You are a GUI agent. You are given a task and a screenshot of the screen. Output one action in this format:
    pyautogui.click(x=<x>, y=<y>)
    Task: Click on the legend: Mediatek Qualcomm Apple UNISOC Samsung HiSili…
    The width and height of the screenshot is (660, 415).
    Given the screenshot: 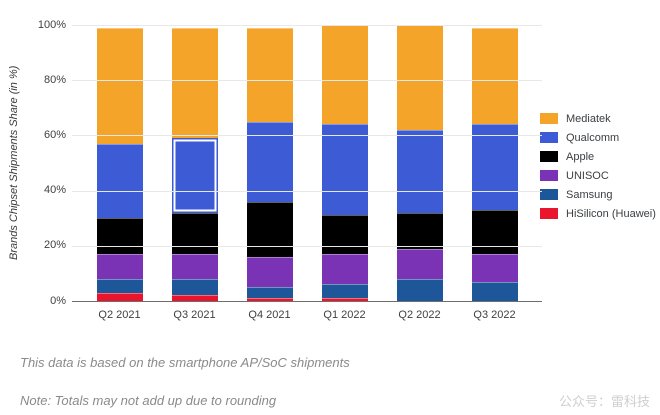 What is the action you would take?
    pyautogui.click(x=598, y=170)
    